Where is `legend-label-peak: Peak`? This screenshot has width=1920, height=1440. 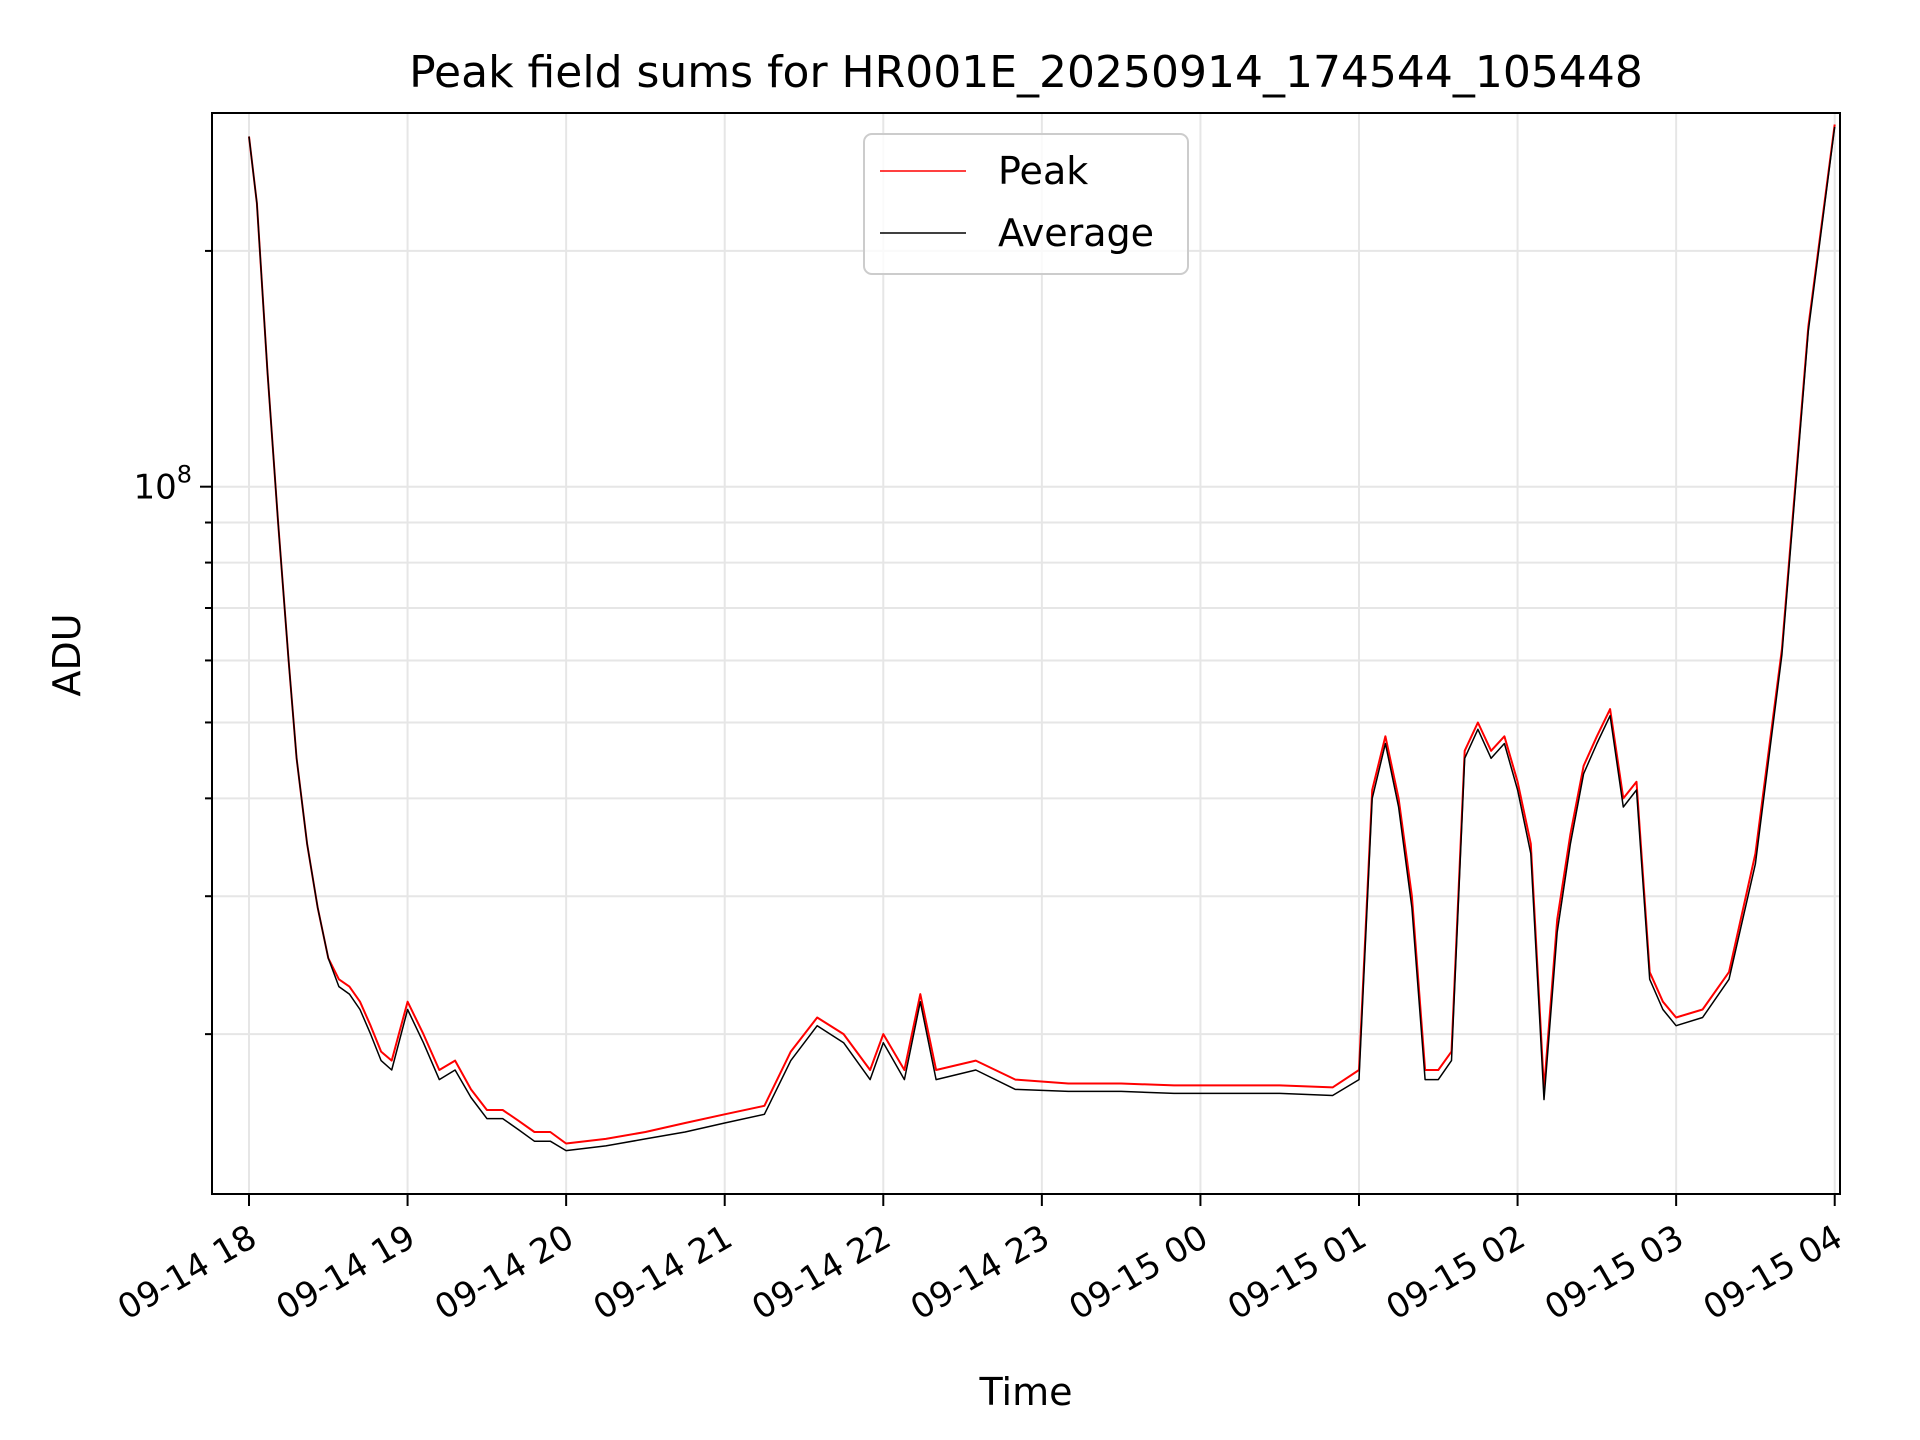 legend-label-peak: Peak is located at coordinates (1043, 171).